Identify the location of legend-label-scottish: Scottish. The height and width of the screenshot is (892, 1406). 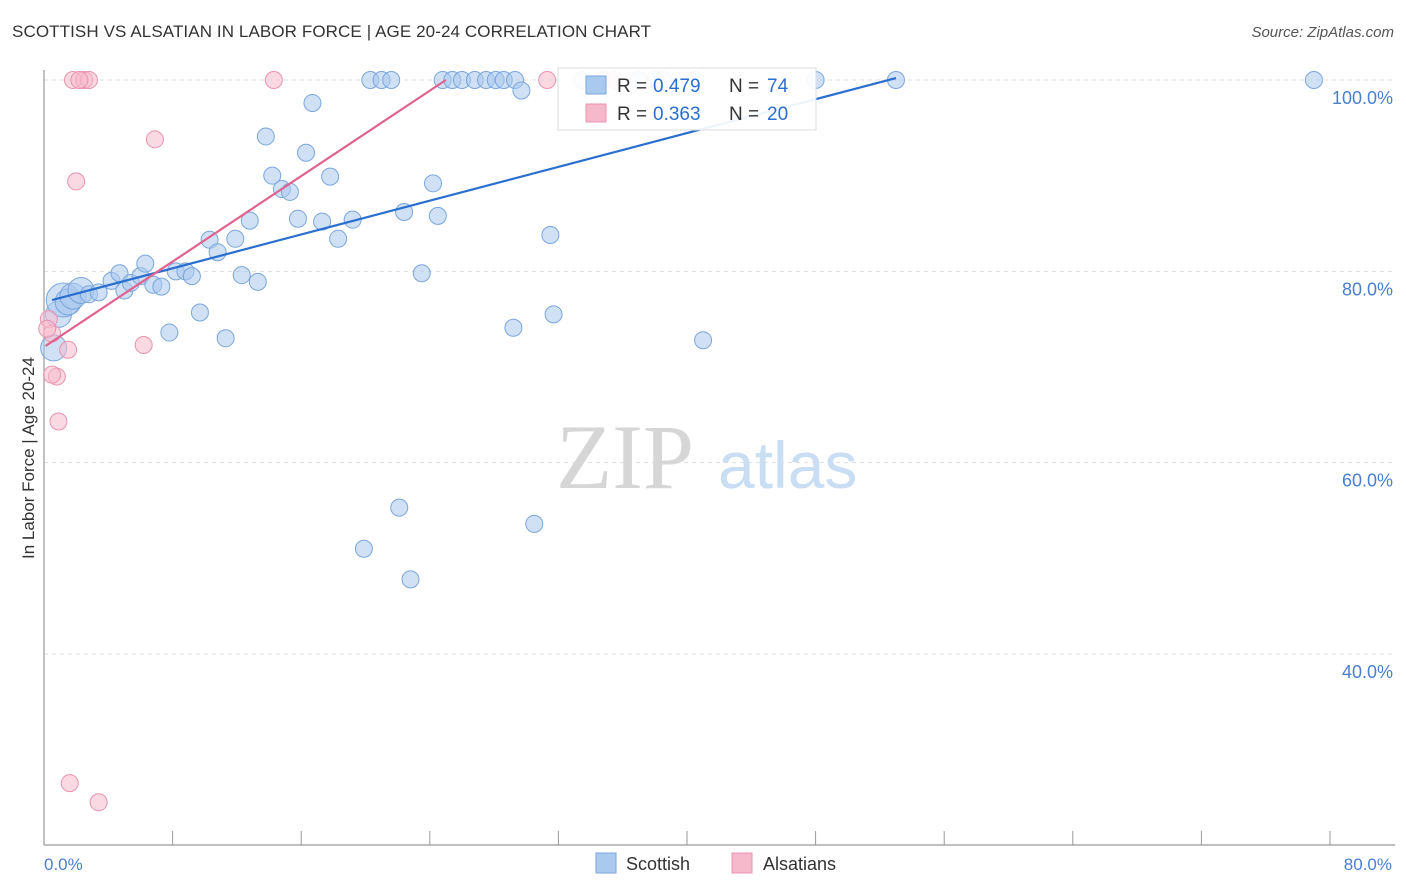
(658, 864).